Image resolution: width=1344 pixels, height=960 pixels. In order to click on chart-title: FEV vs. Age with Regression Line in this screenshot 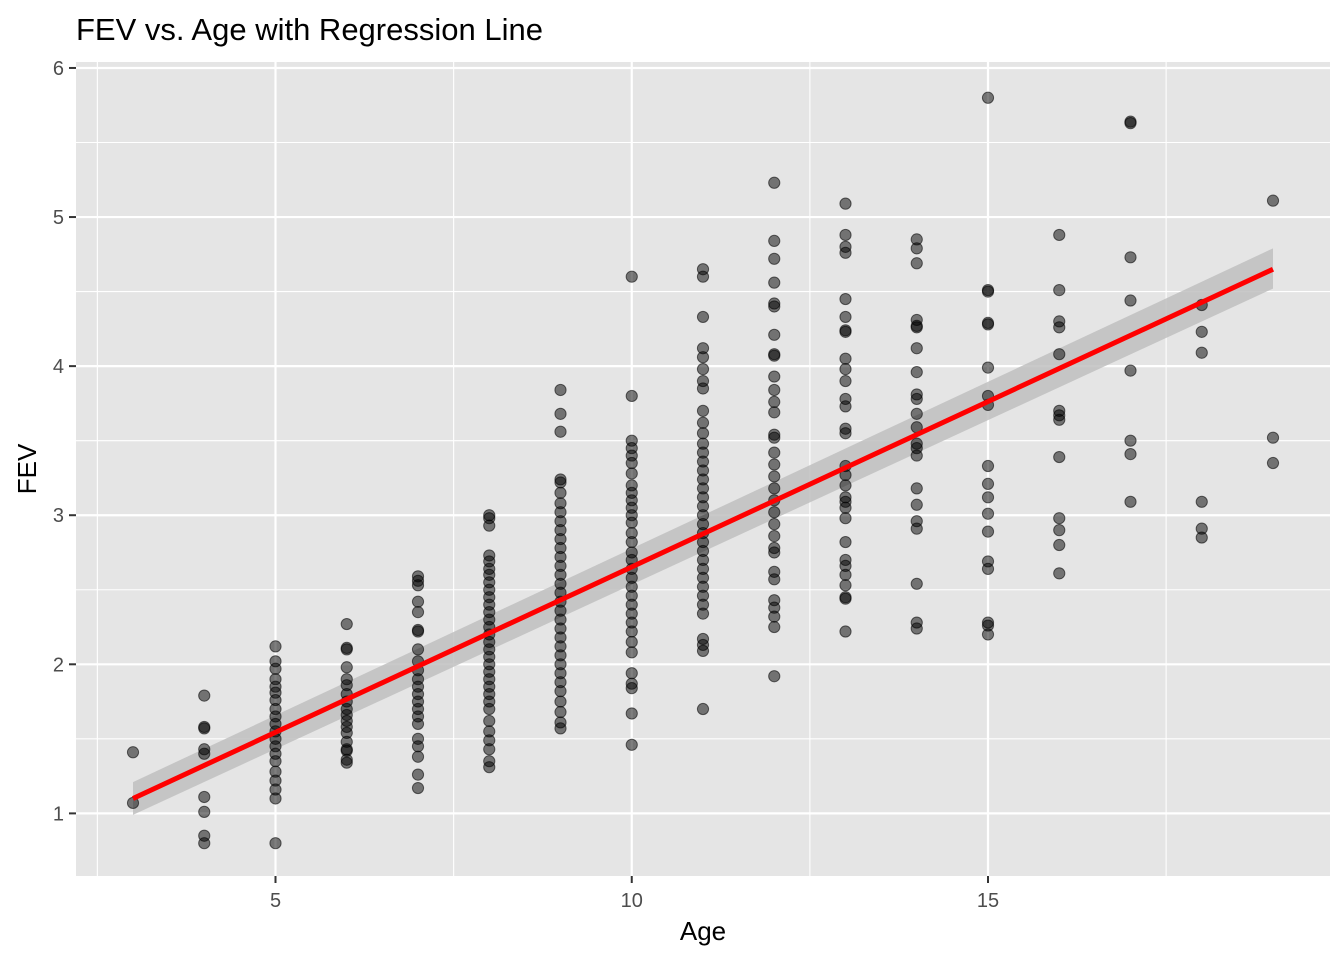, I will do `click(309, 29)`.